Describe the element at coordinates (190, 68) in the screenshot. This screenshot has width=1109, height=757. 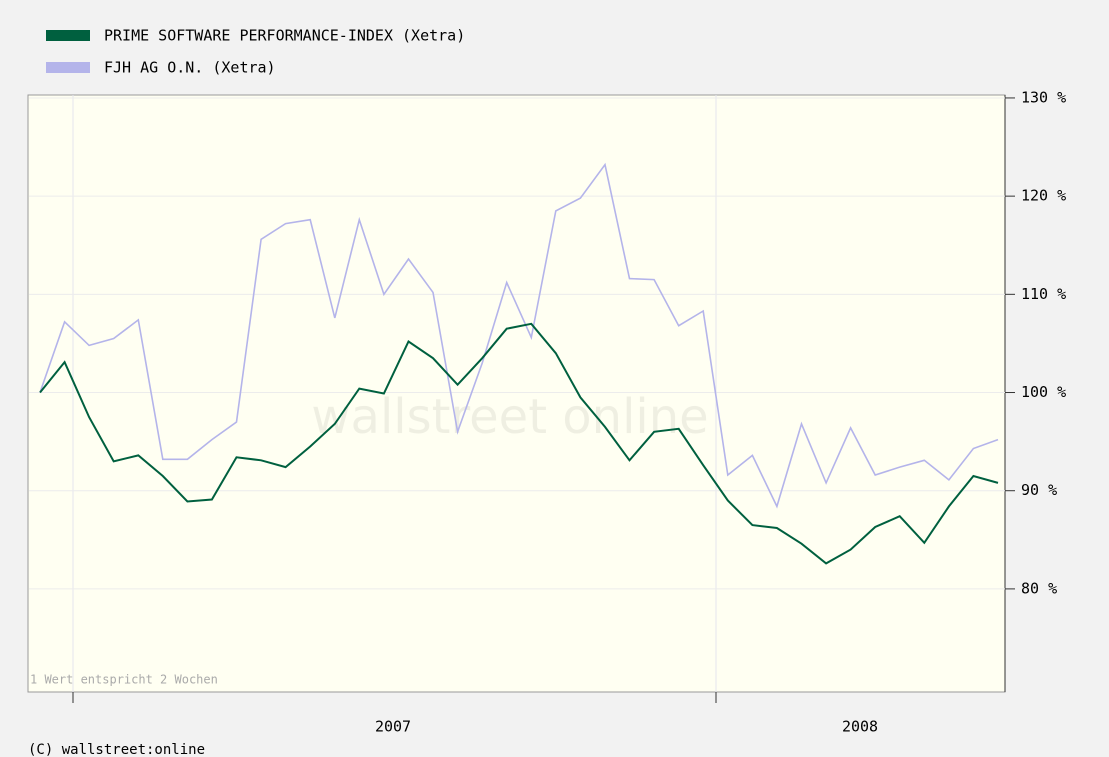
I see `legend-label: FJH AG O.N. (Xetra)` at that location.